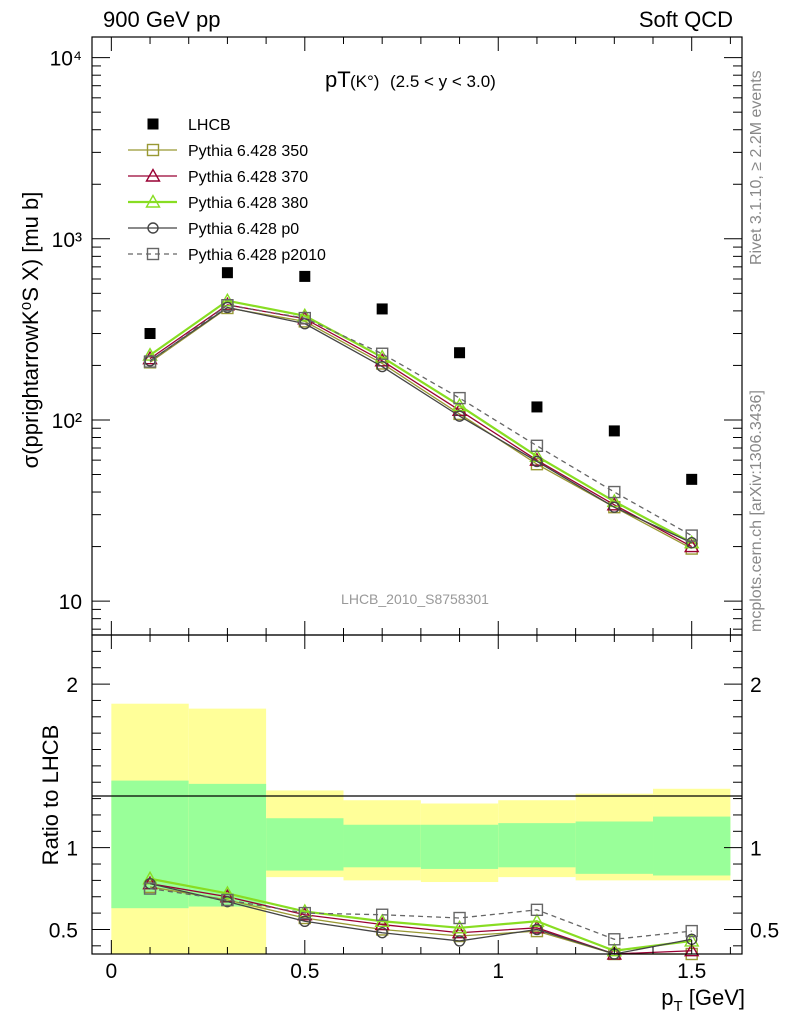  Describe the element at coordinates (153, 175) in the screenshot. I see `legend-marker-p370` at that location.